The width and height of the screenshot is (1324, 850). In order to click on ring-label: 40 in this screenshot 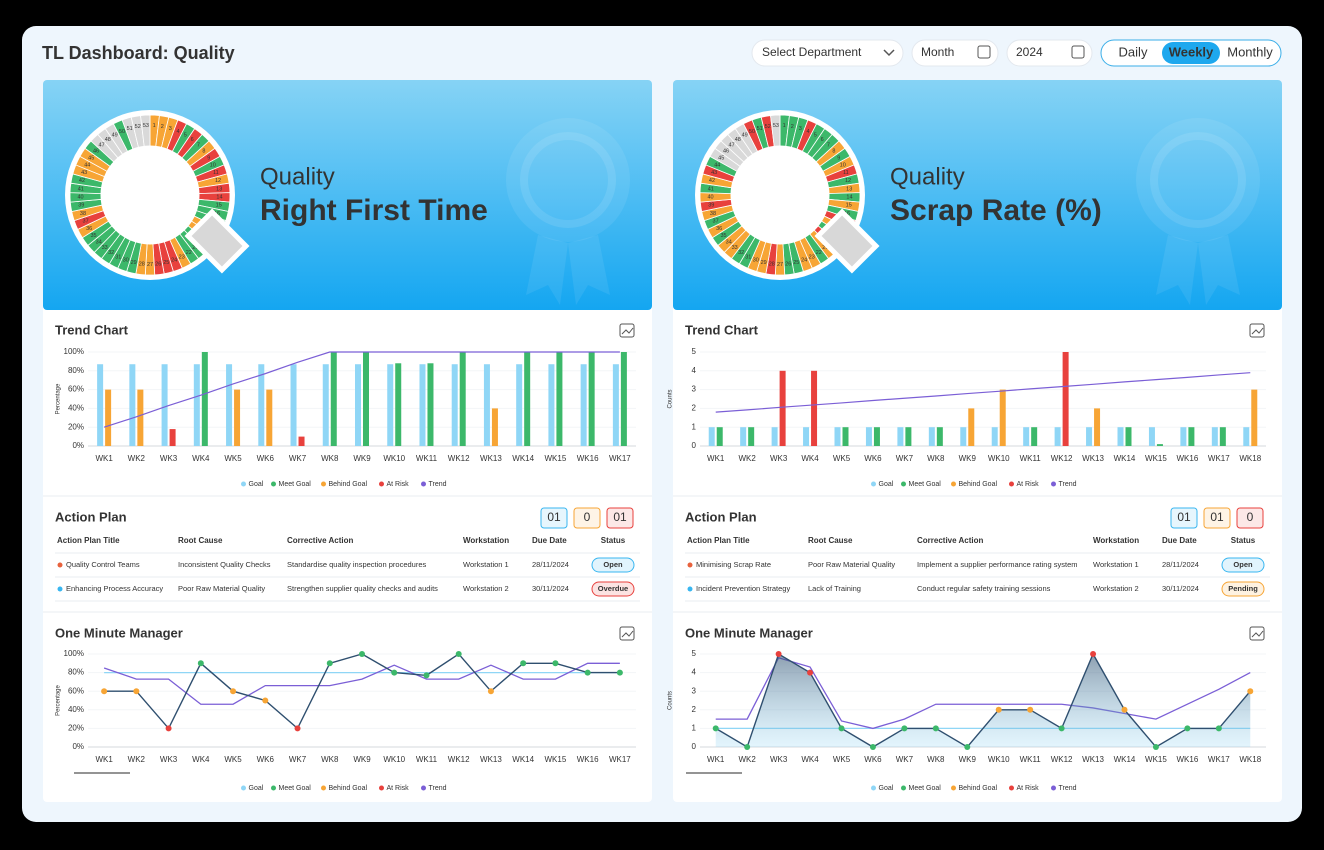, I will do `click(710, 198)`.